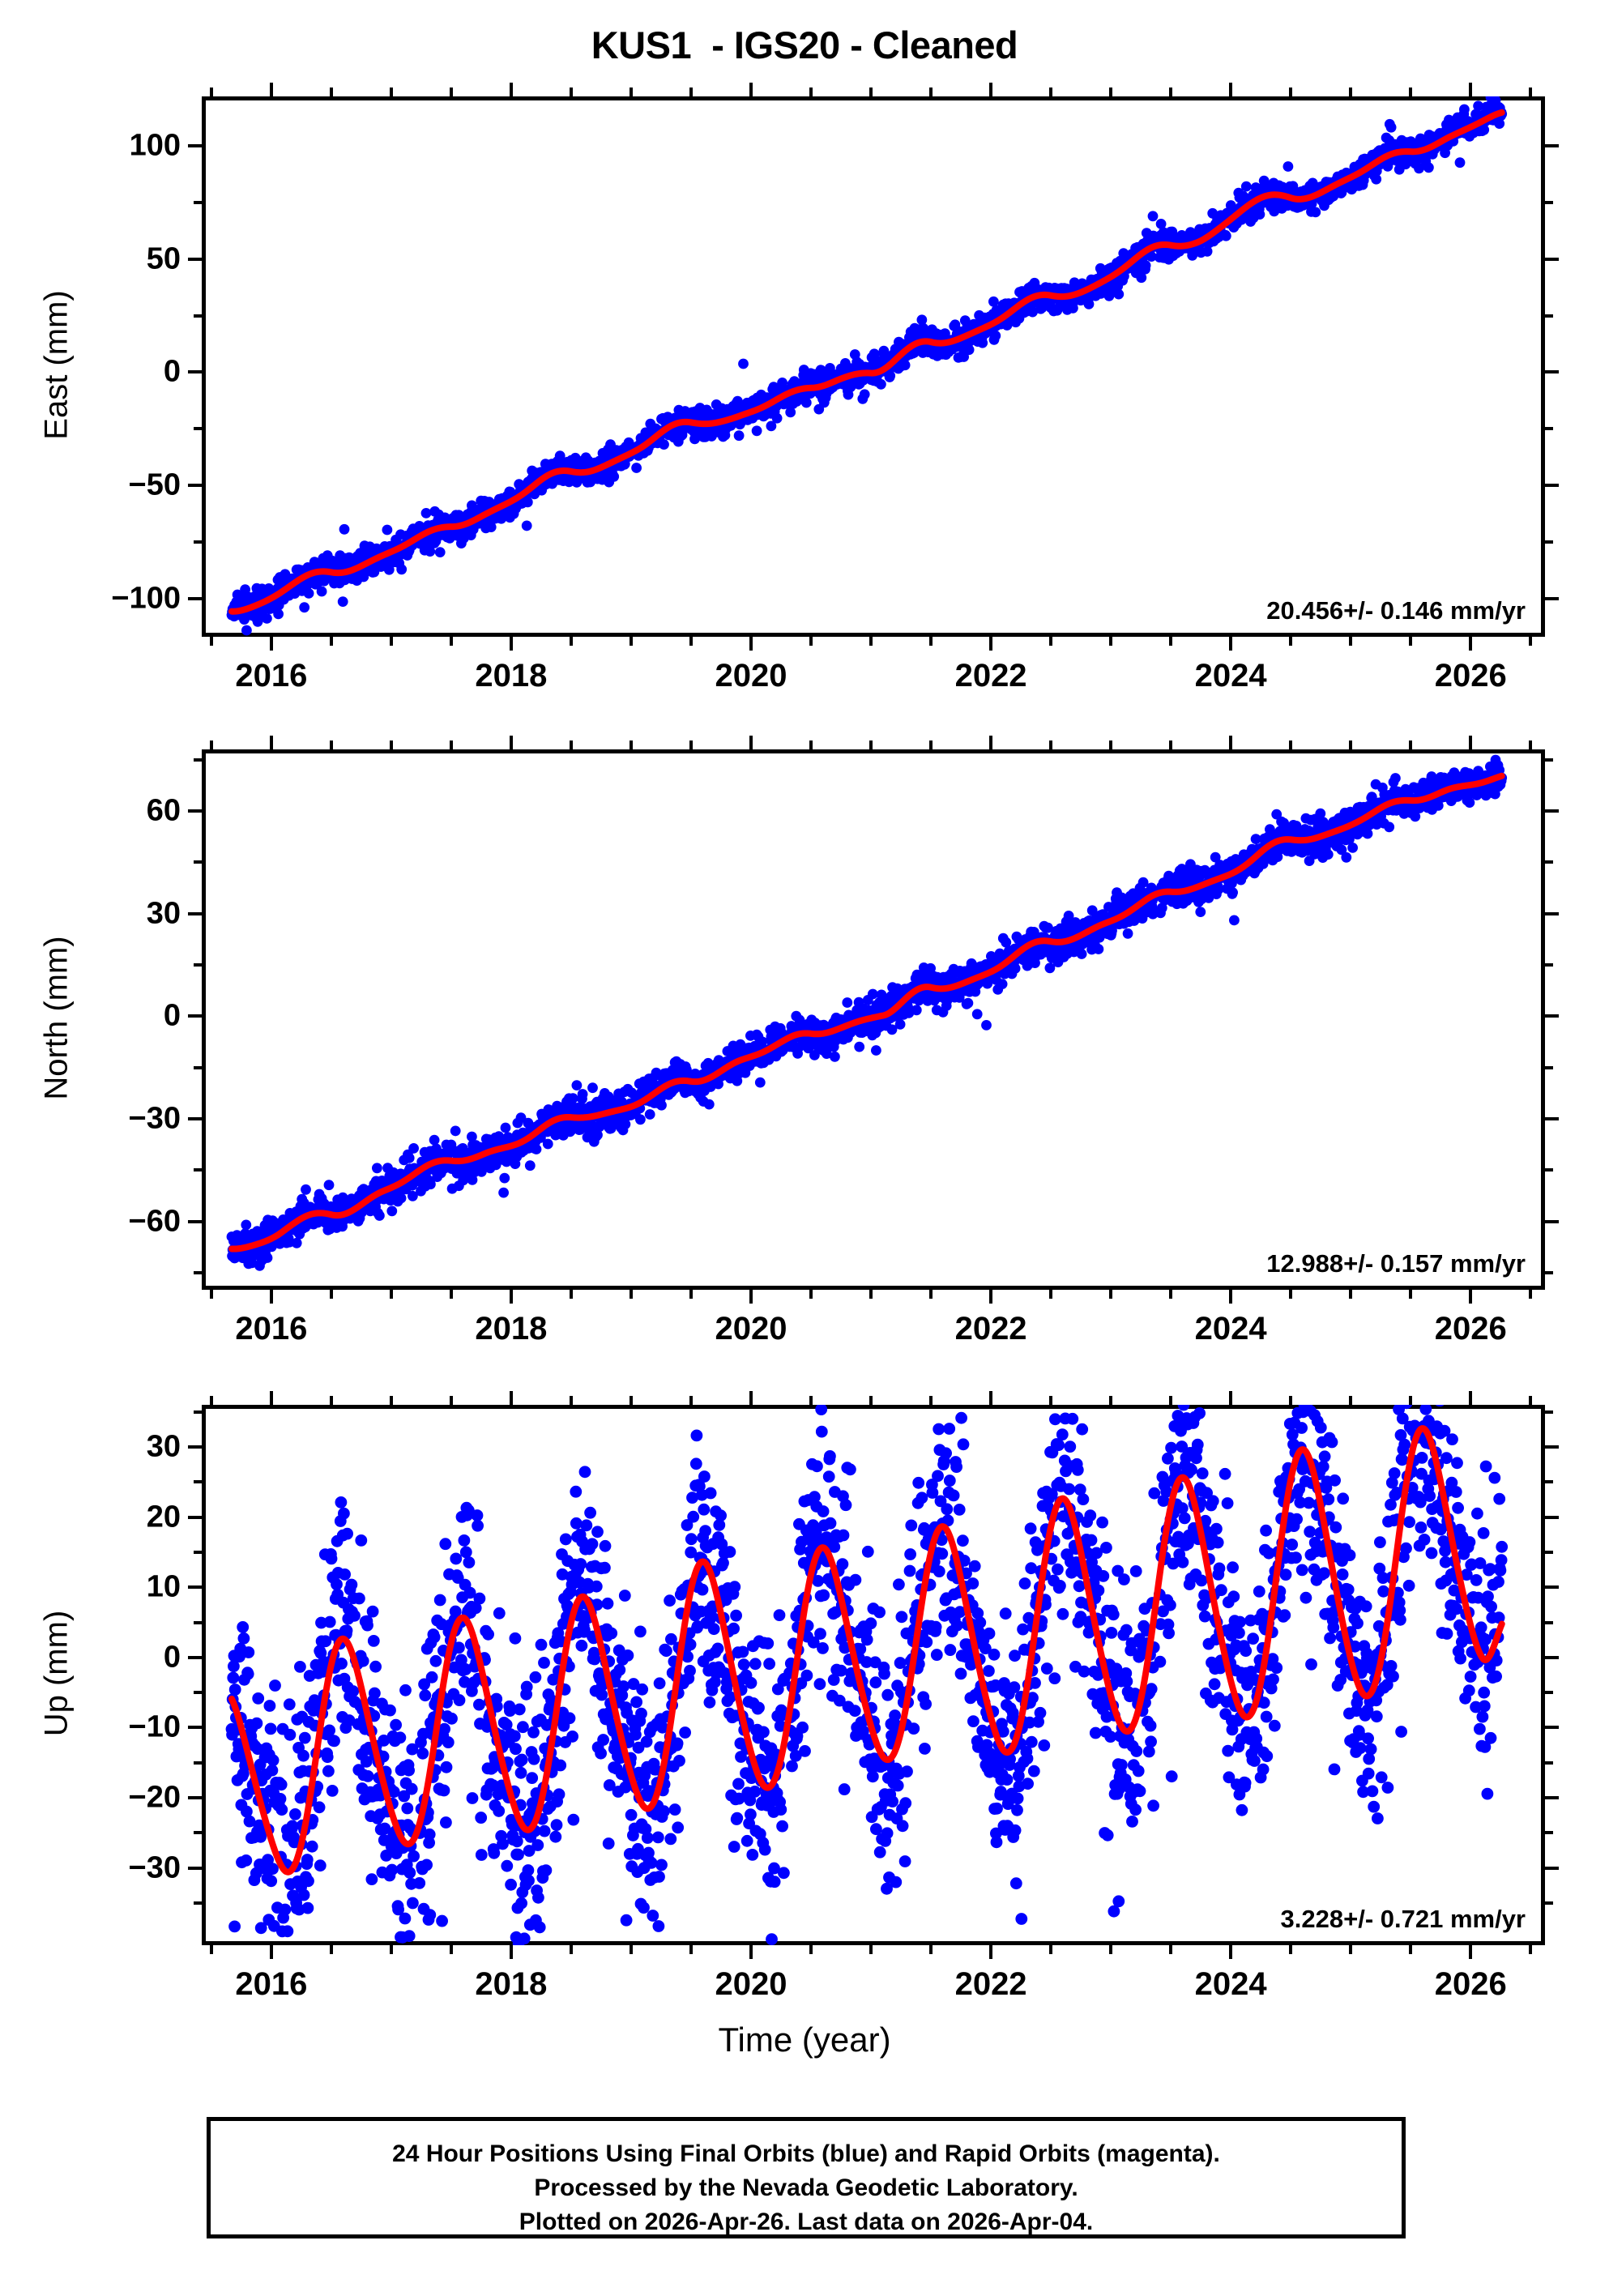 The width and height of the screenshot is (1609, 2296). What do you see at coordinates (56, 1018) in the screenshot?
I see `north-axis-title: North (mm)` at bounding box center [56, 1018].